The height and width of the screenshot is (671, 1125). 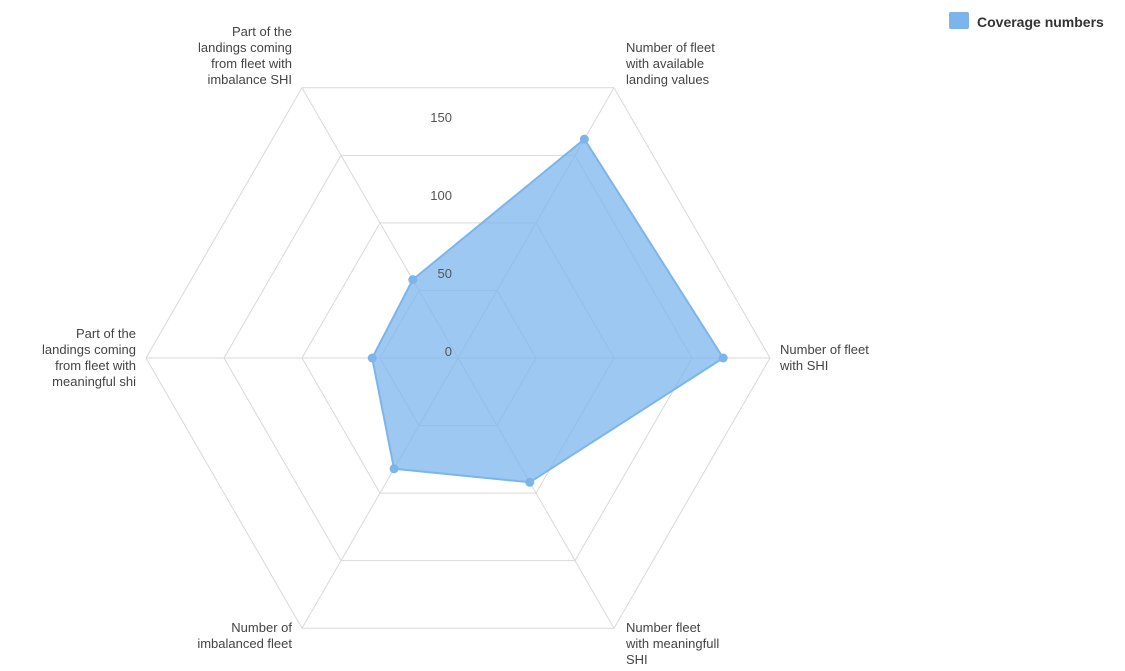 What do you see at coordinates (445, 273) in the screenshot?
I see `y-tick-label: 50` at bounding box center [445, 273].